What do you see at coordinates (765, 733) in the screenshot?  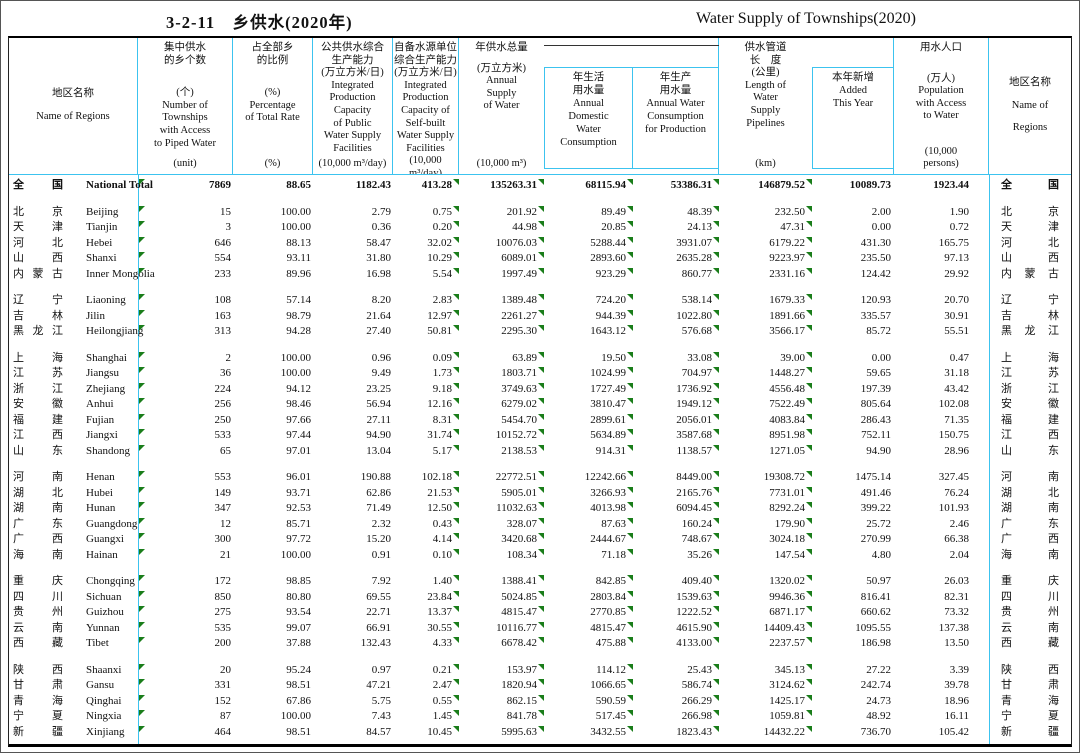 I see `cell-pipelines: 14432.22` at bounding box center [765, 733].